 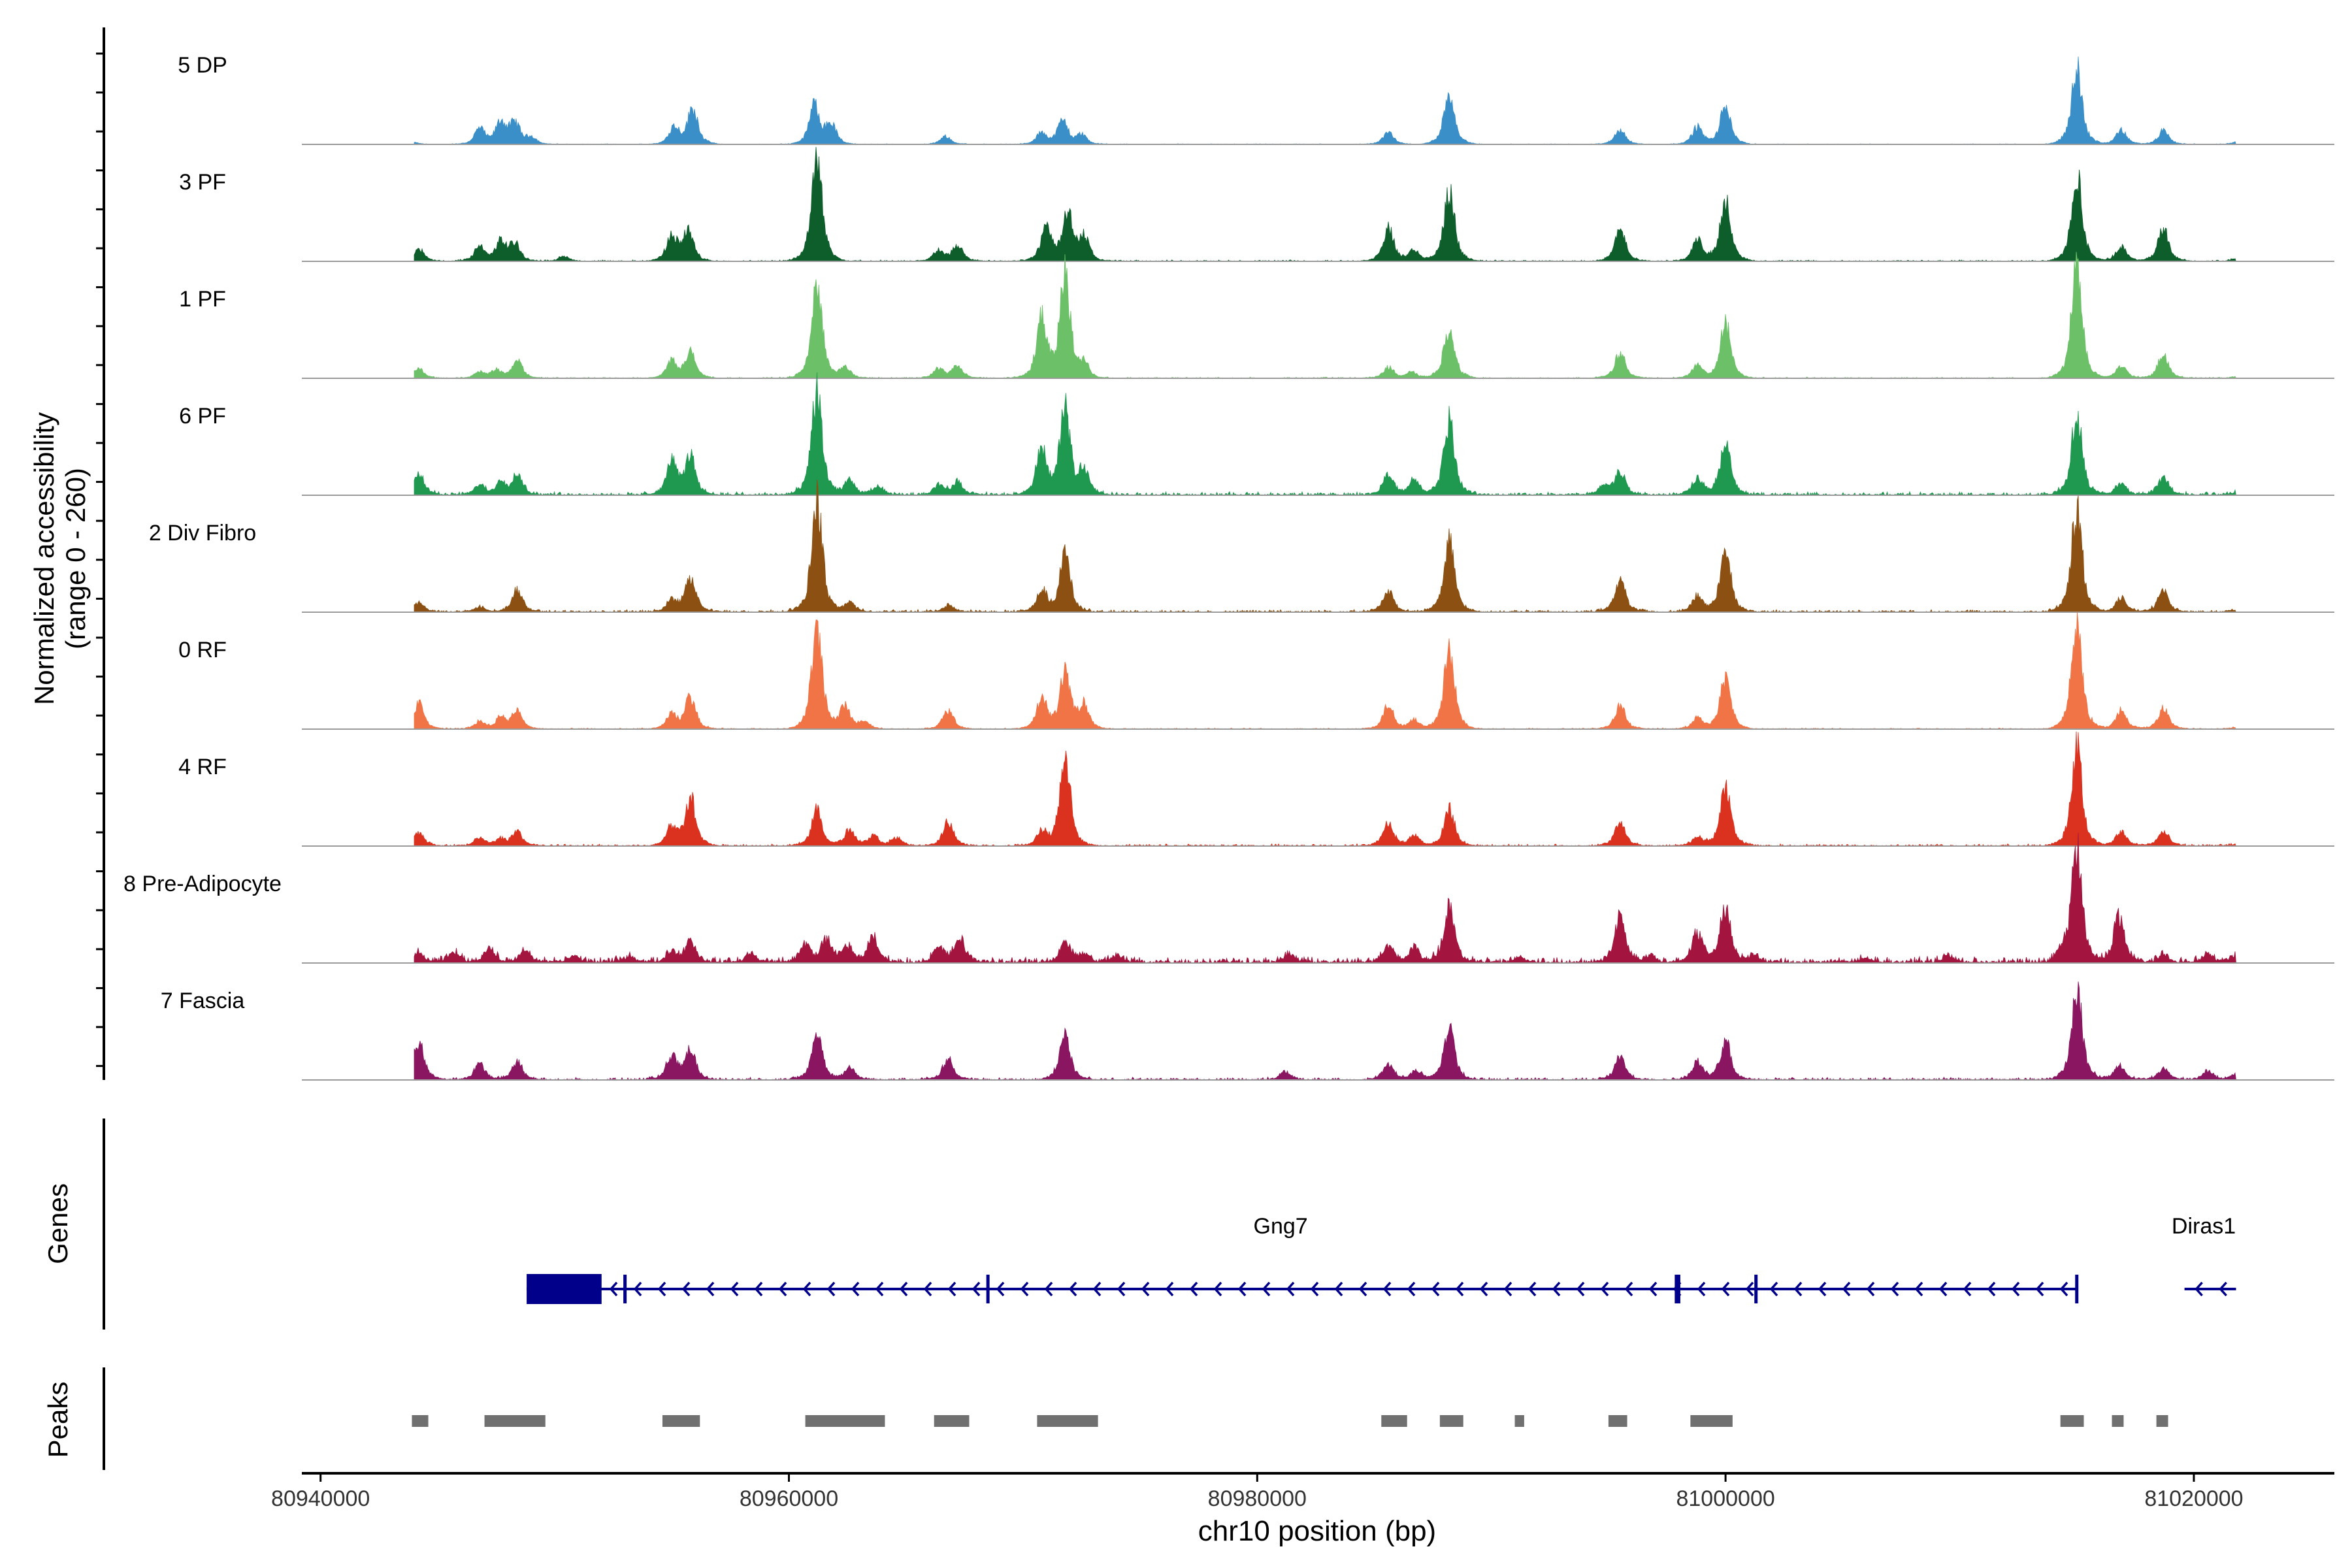 What do you see at coordinates (57, 1223) in the screenshot?
I see `genes-panel-label: Genes` at bounding box center [57, 1223].